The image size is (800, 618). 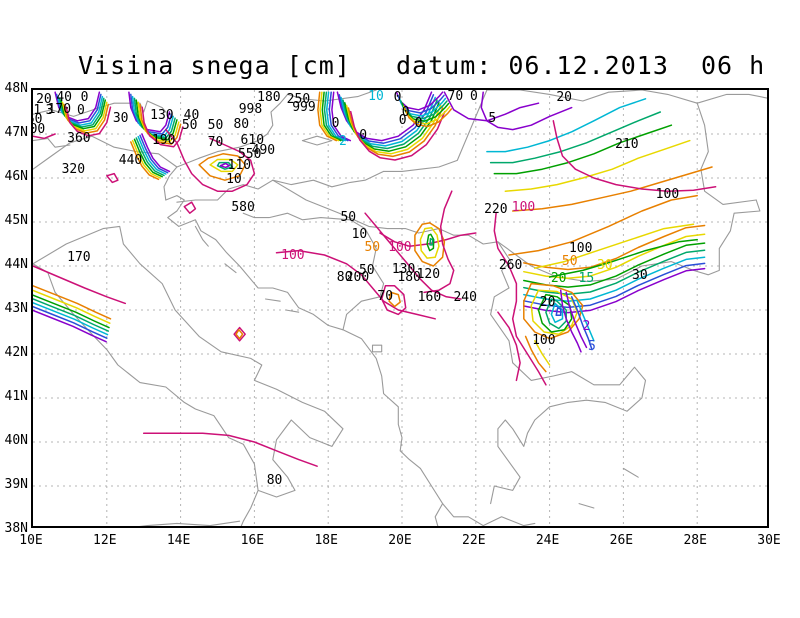 I want to click on contour-label: 500, so click(x=39, y=129).